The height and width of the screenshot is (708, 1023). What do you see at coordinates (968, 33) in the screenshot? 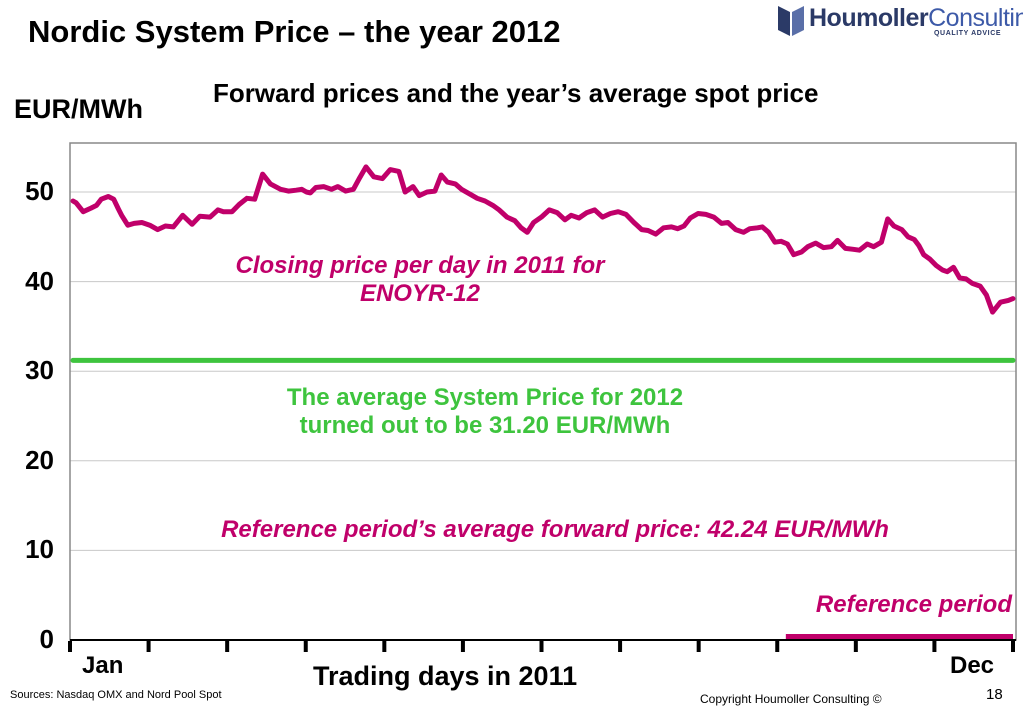
I see `logo-tagline: QUALITY ADVICE` at bounding box center [968, 33].